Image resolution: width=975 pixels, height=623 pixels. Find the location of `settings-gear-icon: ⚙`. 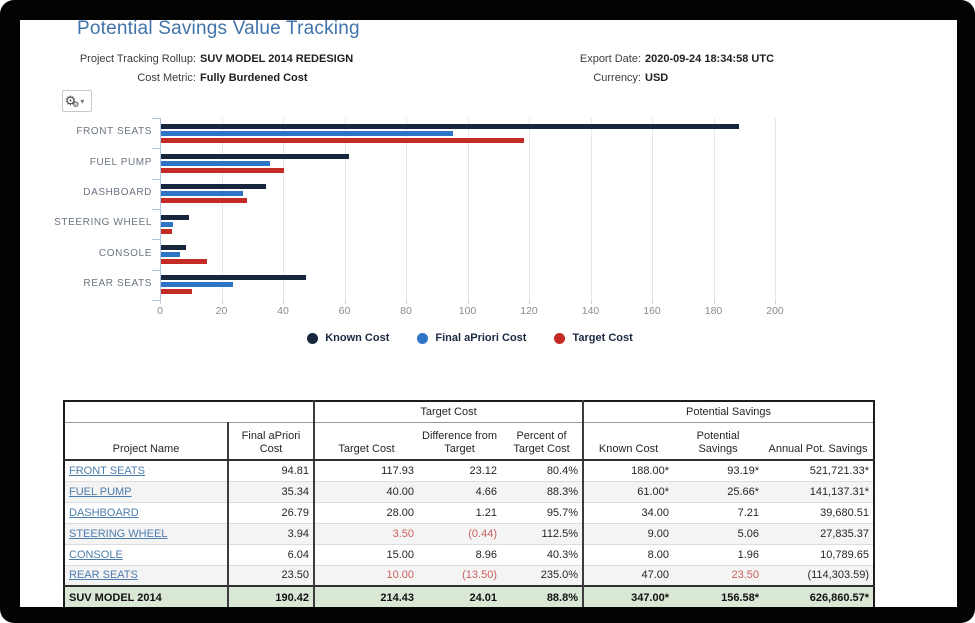

settings-gear-icon: ⚙ is located at coordinates (70, 100).